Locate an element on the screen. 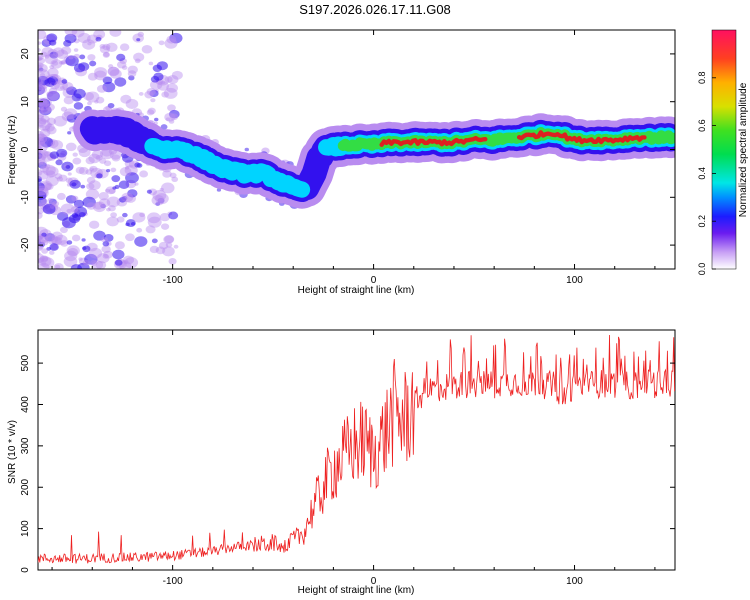 The height and width of the screenshot is (600, 750). spectral-ridge is located at coordinates (374, 159).